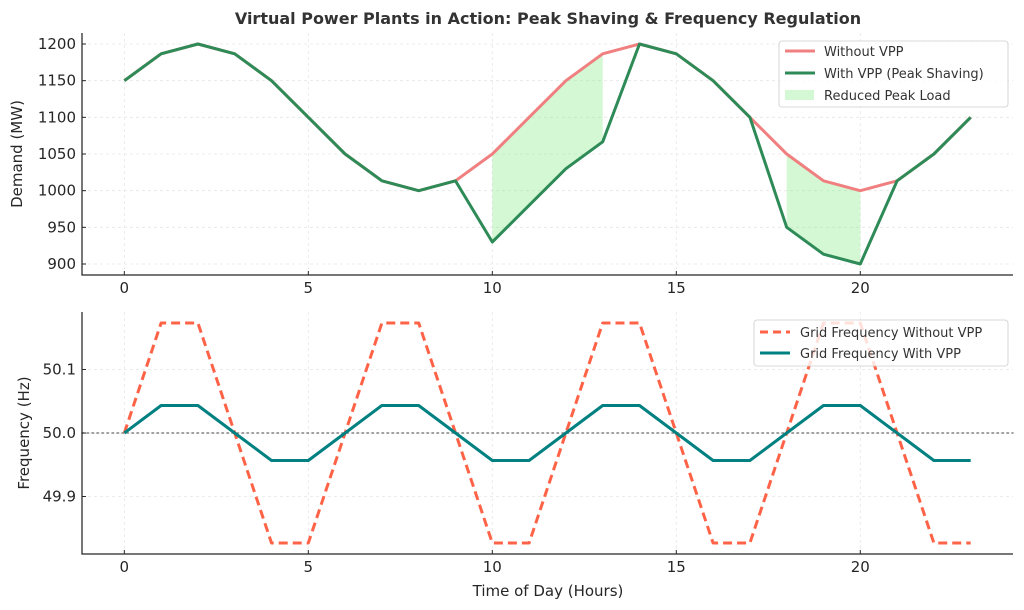 This screenshot has width=1024, height=610. I want to click on legend-label-without-vpp: Without VPP, so click(864, 52).